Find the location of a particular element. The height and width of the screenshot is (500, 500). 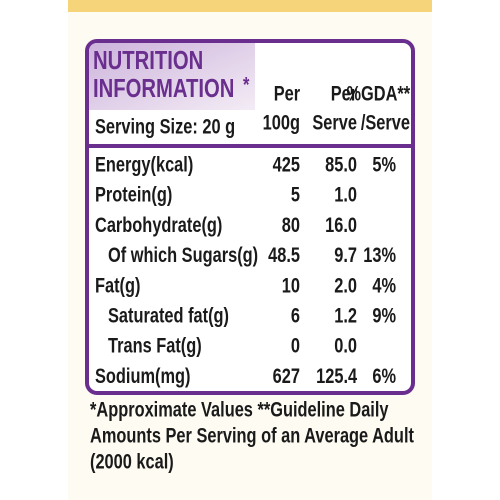

nutrient-value: 1.0 is located at coordinates (345, 194).